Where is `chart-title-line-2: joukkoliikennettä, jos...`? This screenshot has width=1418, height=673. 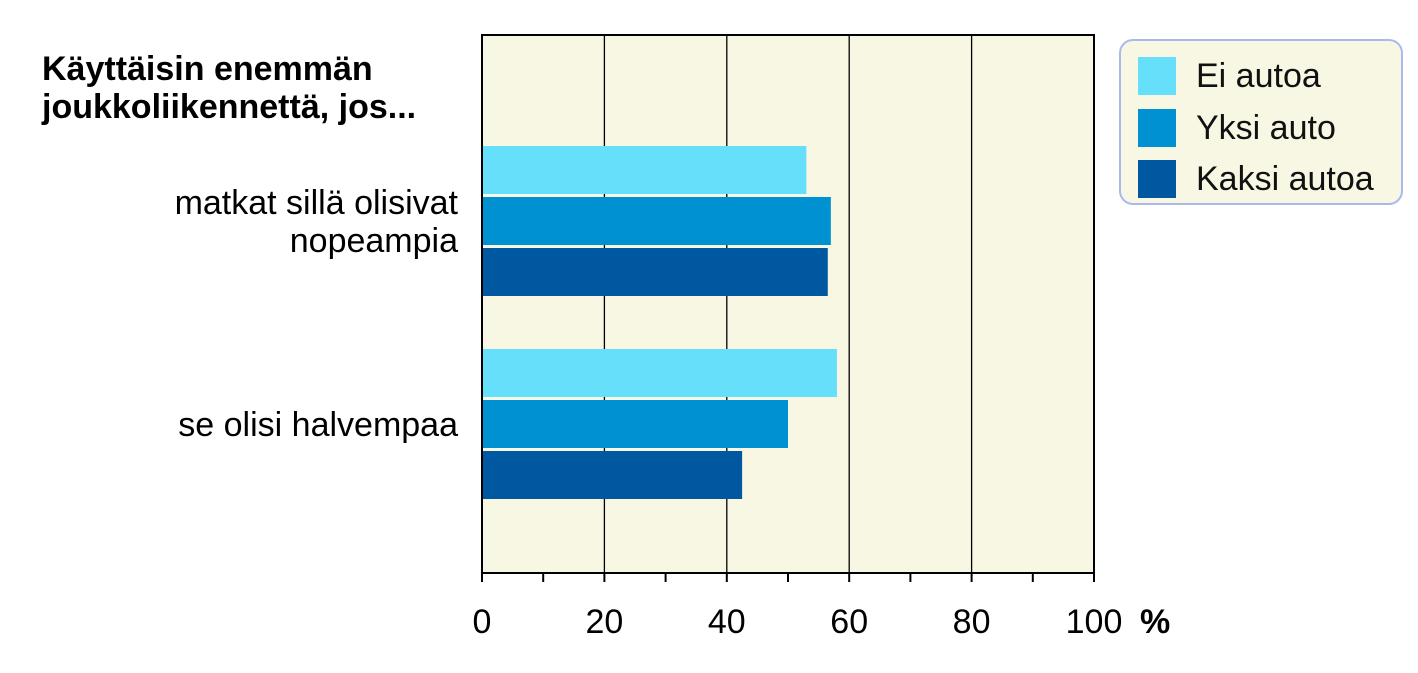
chart-title-line-2: joukkoliikennettä, jos... is located at coordinates (228, 107).